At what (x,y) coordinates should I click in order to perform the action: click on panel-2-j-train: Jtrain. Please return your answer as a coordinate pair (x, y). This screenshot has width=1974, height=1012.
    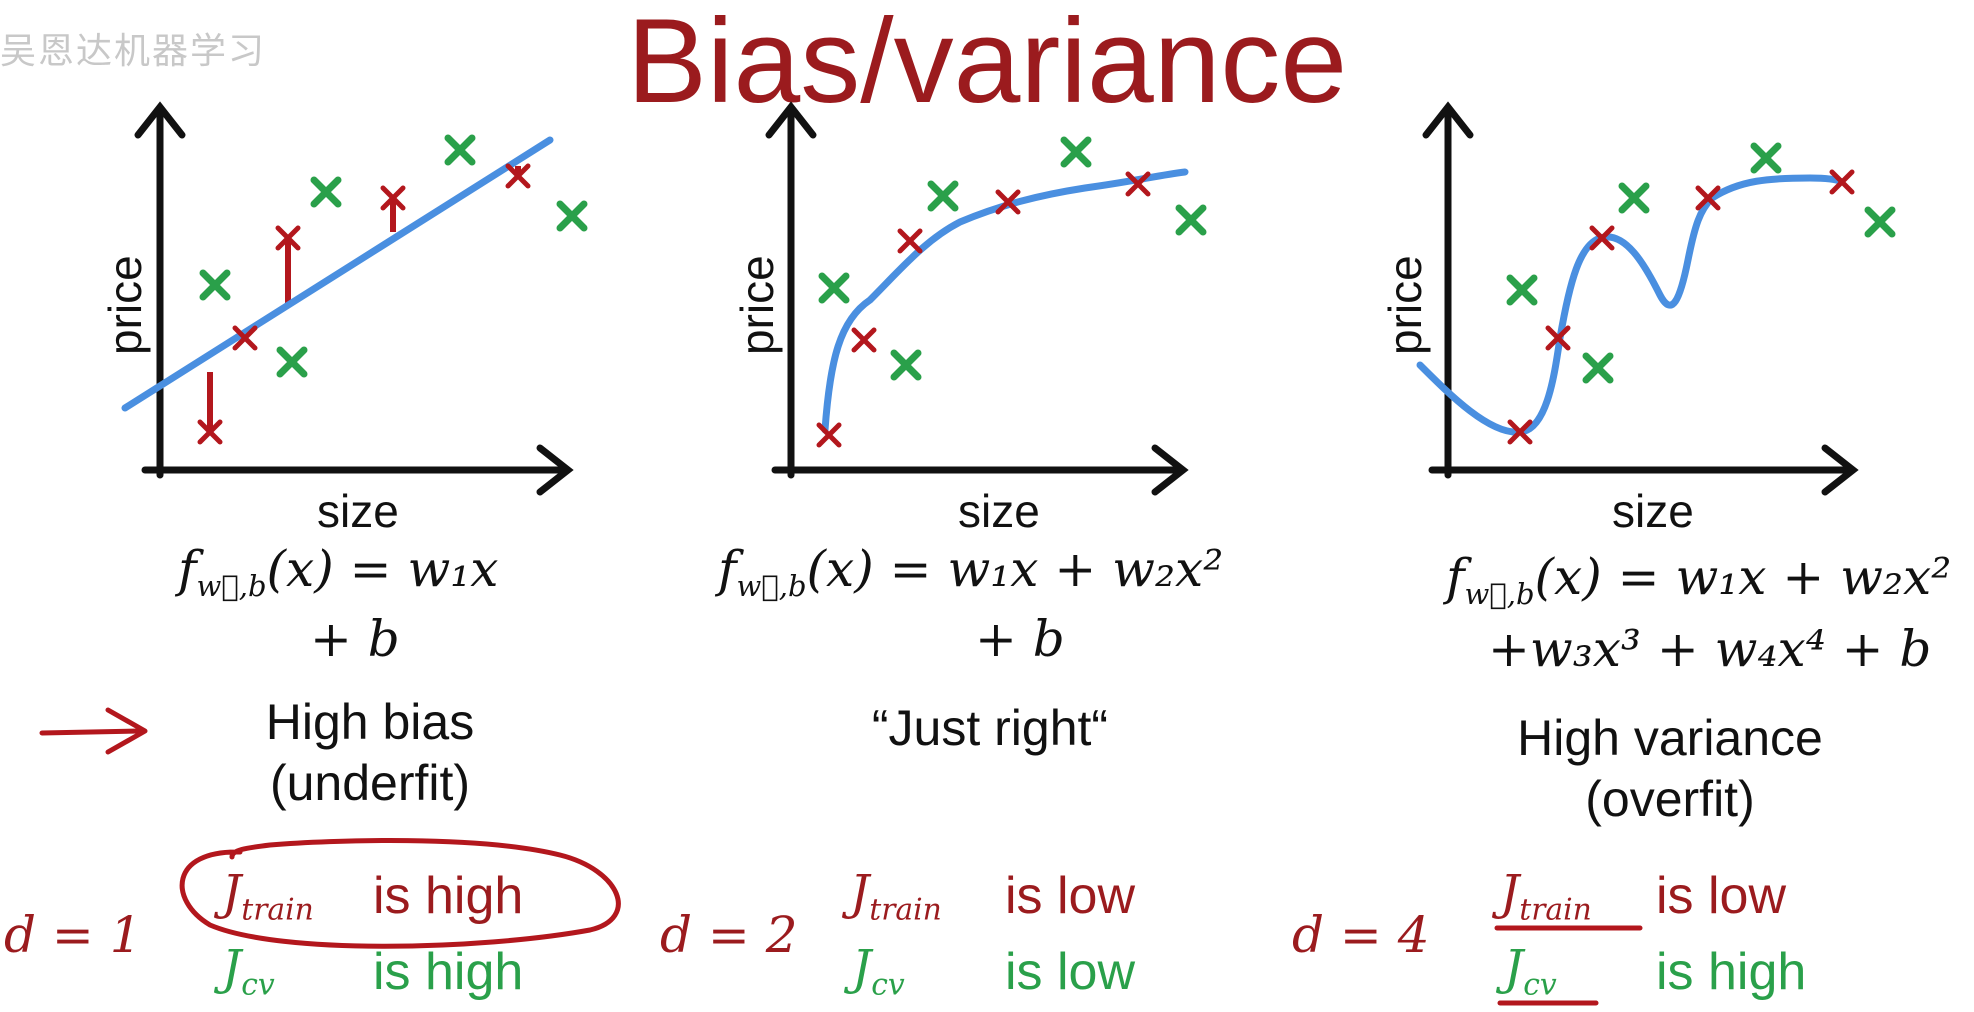
    Looking at the image, I should click on (896, 896).